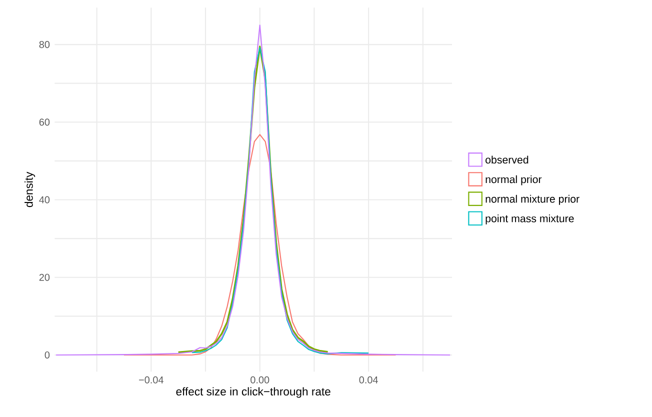 The height and width of the screenshot is (417, 652). Describe the element at coordinates (44, 277) in the screenshot. I see `y-tick-label: 20` at that location.